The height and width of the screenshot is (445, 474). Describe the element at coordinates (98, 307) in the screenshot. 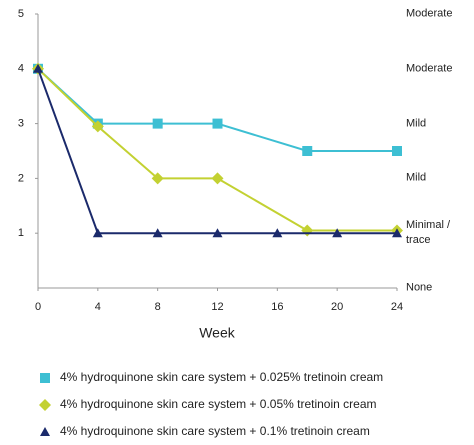

I see `x-tick-label: 4` at that location.